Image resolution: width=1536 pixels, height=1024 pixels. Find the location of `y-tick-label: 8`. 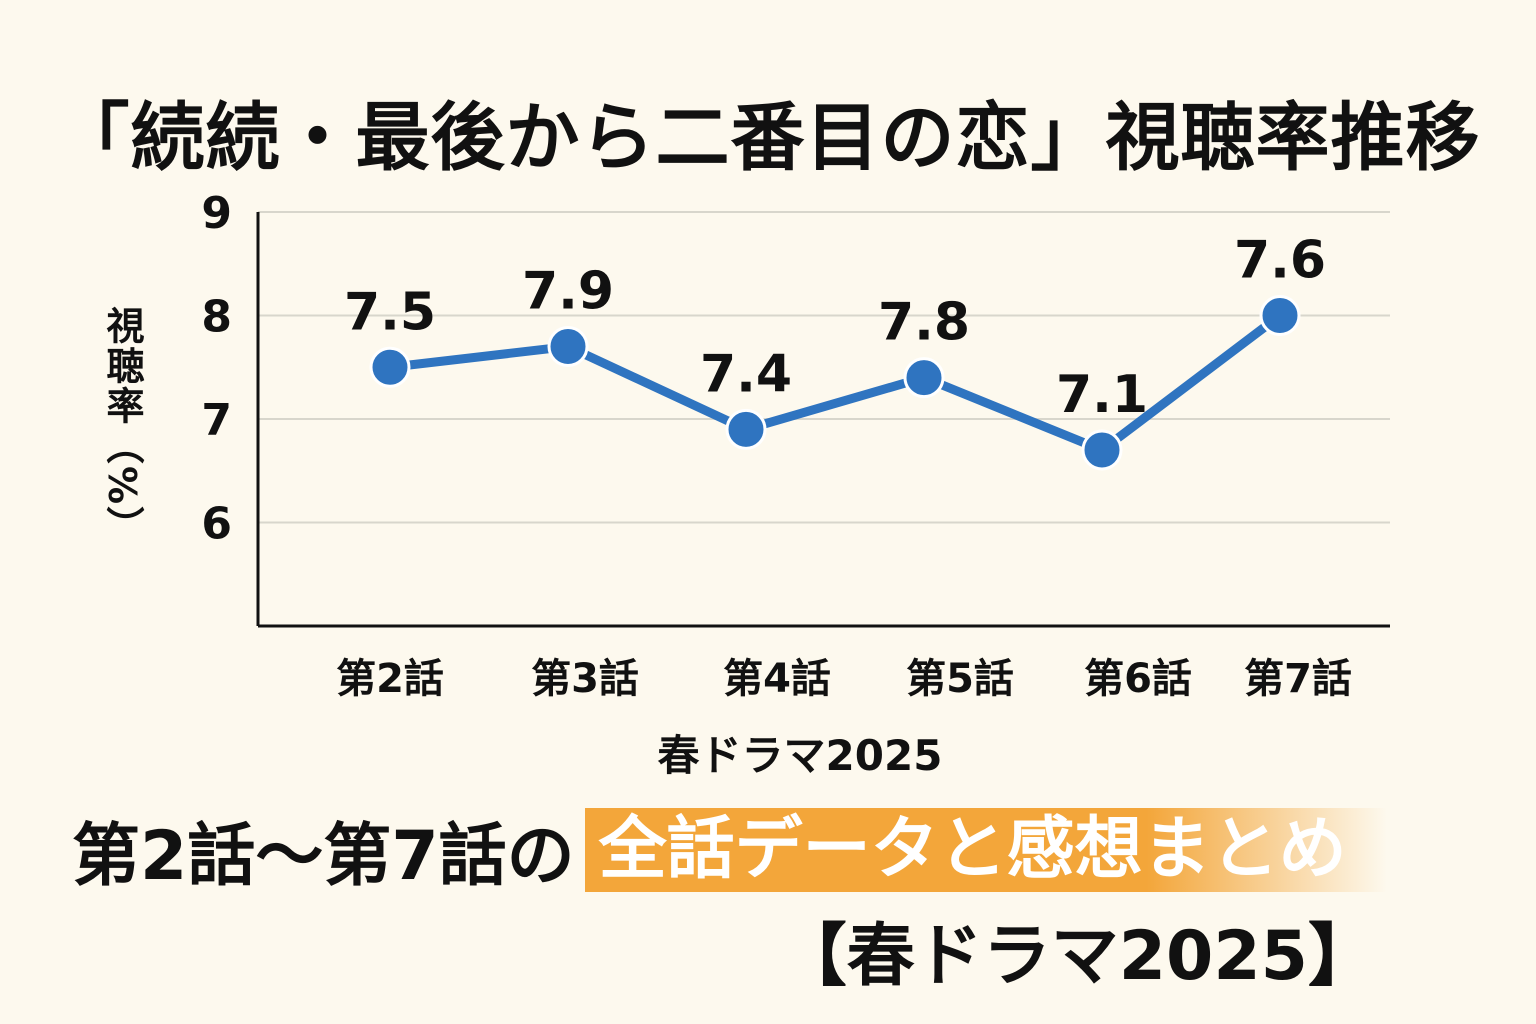

y-tick-label: 8 is located at coordinates (216, 317).